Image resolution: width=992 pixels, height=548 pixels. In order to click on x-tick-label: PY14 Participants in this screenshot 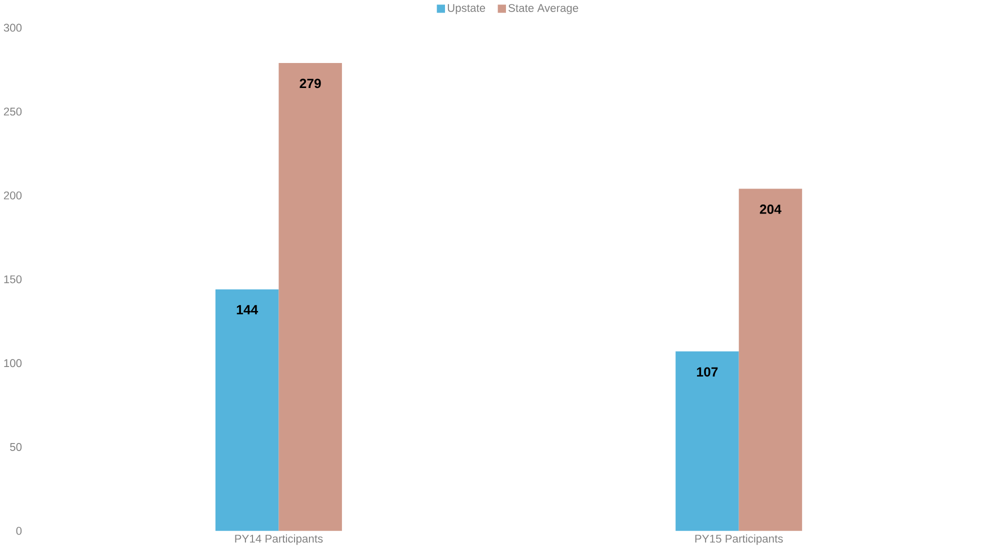, I will do `click(279, 539)`.